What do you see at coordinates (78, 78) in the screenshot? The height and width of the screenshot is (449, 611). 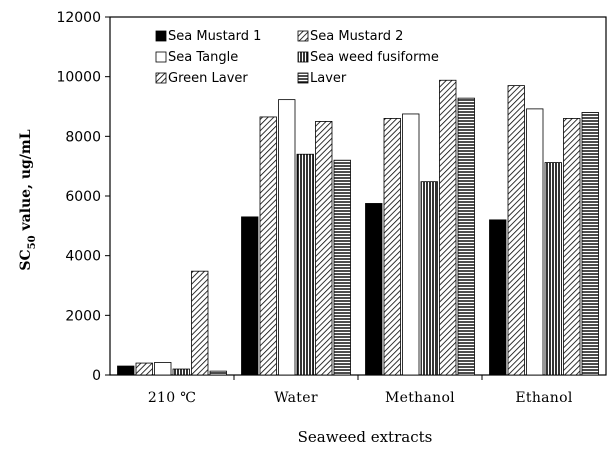 I see `y-tick-label: 10000` at bounding box center [78, 78].